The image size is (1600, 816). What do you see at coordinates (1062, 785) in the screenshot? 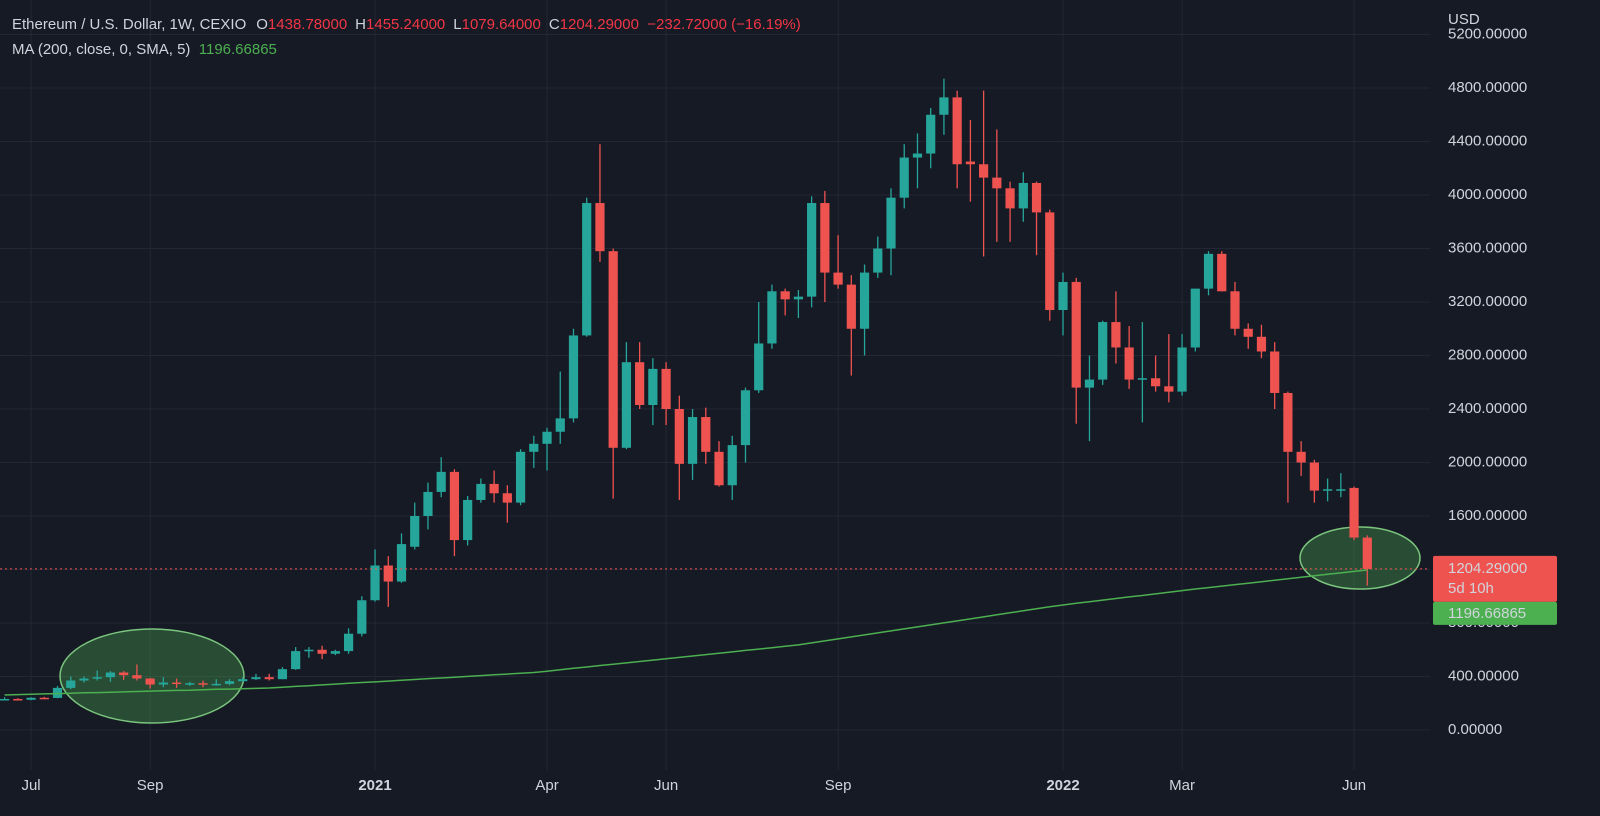
I see `x-tick-label: 2022` at bounding box center [1062, 785].